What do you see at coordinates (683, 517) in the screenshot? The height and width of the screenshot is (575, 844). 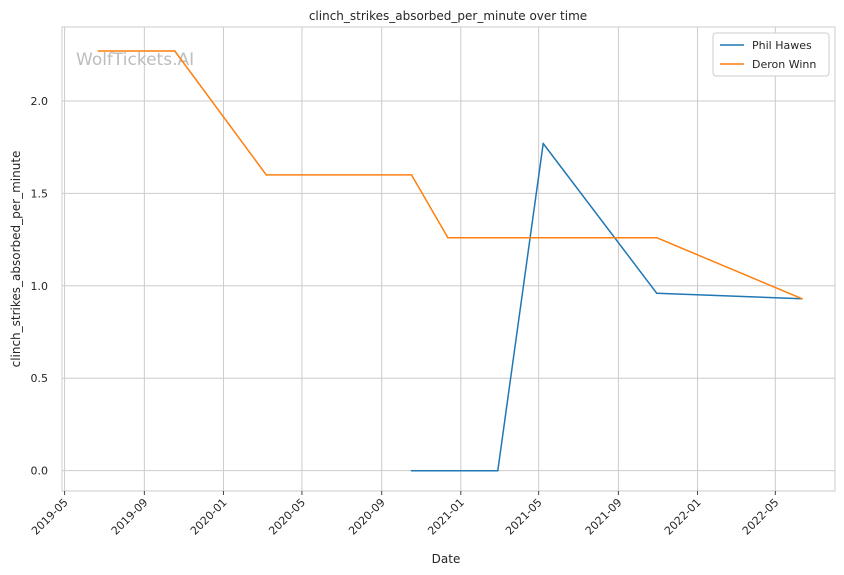 I see `x-tick-label: 2022-01` at bounding box center [683, 517].